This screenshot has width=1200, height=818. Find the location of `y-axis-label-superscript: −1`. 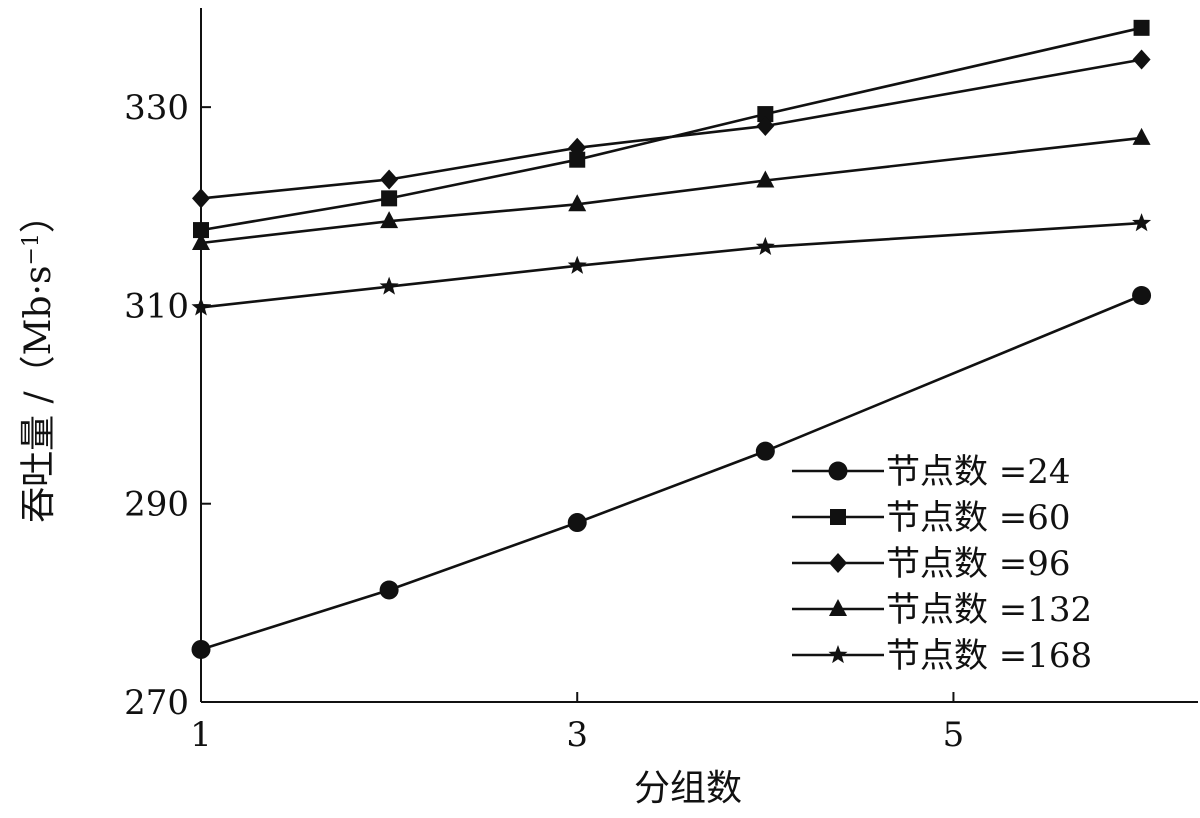

y-axis-label-superscript: −1 is located at coordinates (31, 249).